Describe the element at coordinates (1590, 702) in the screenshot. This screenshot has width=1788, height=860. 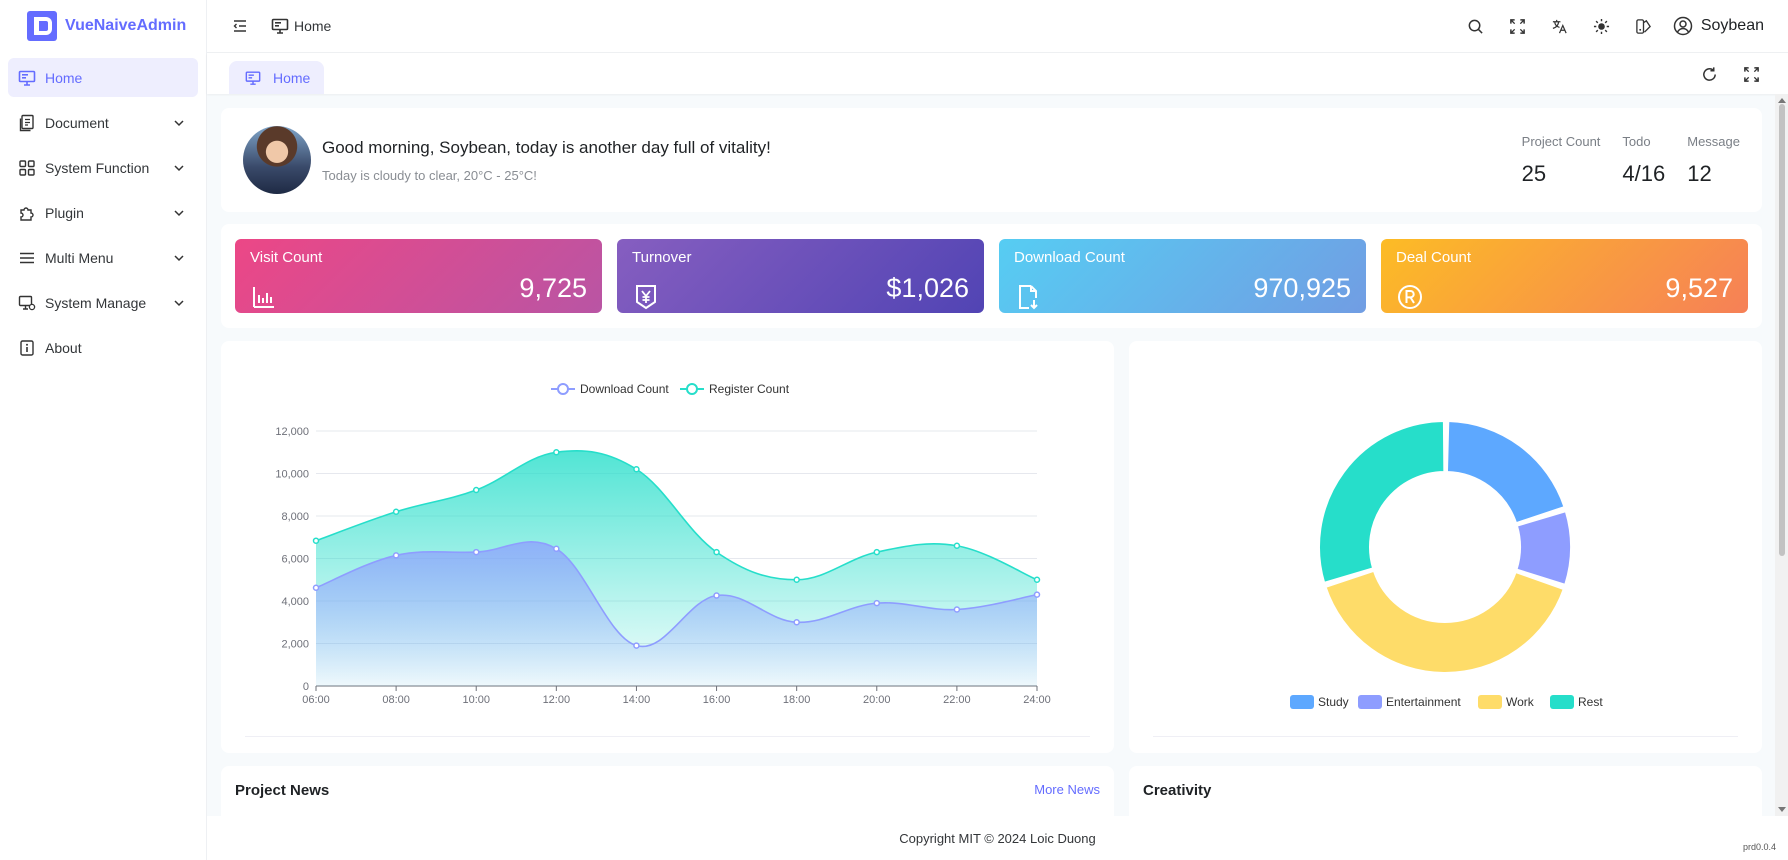
I see `legend-label: Rest` at that location.